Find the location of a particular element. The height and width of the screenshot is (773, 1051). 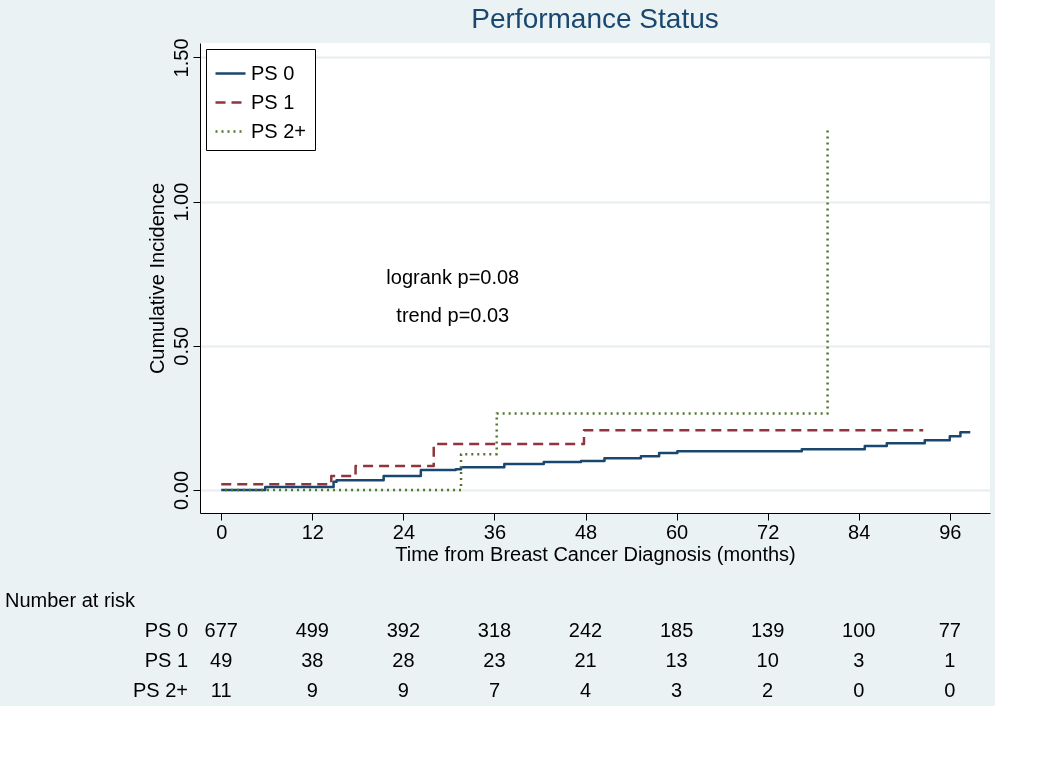

x-tick-label: 48 is located at coordinates (586, 531).